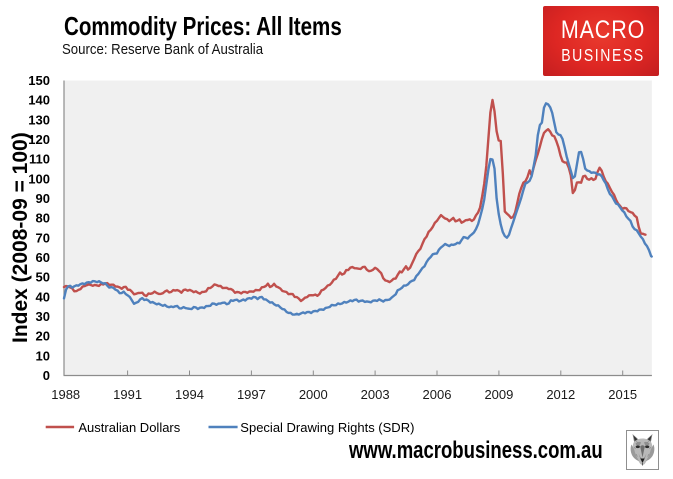 The image size is (673, 479). Describe the element at coordinates (39, 100) in the screenshot. I see `svg-text: 140` at that location.